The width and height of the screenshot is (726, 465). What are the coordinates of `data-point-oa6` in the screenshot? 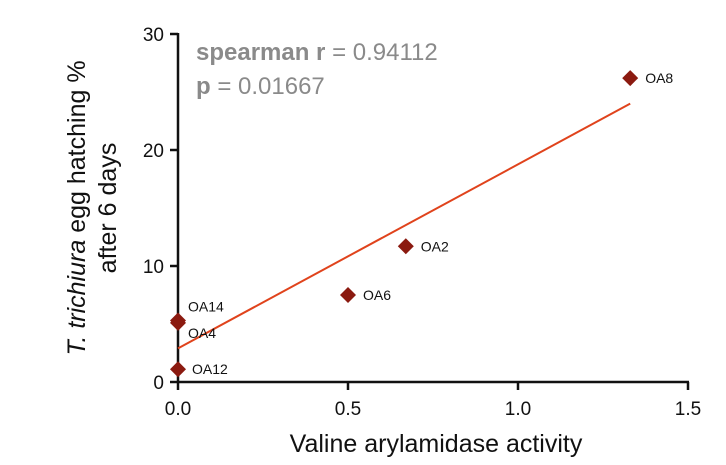 It's located at (348, 295).